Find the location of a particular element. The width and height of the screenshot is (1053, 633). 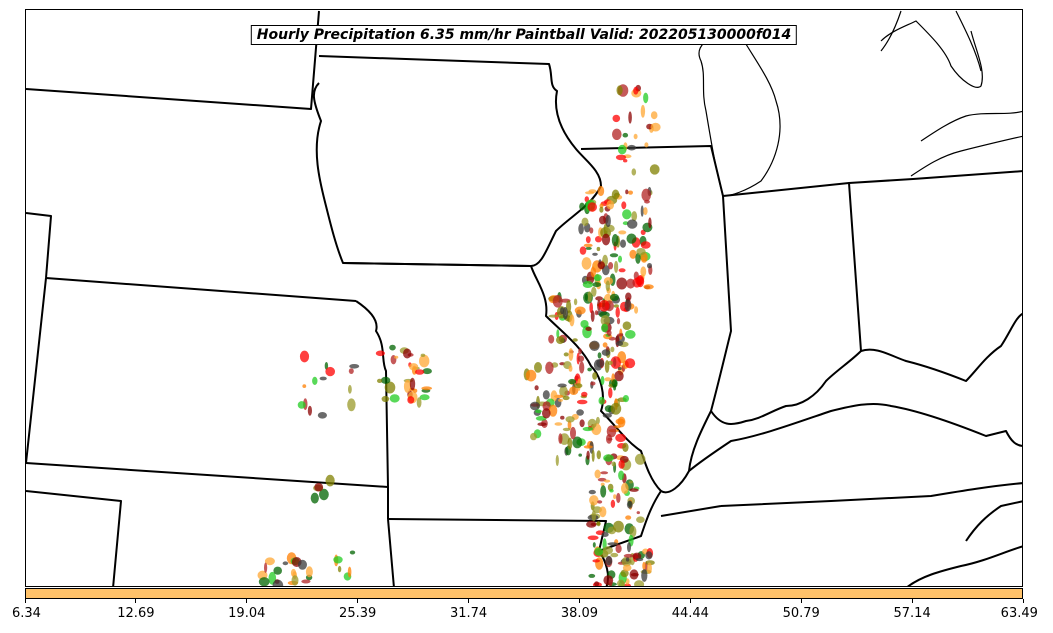

state-line-oh-south is located at coordinates (941, 347).